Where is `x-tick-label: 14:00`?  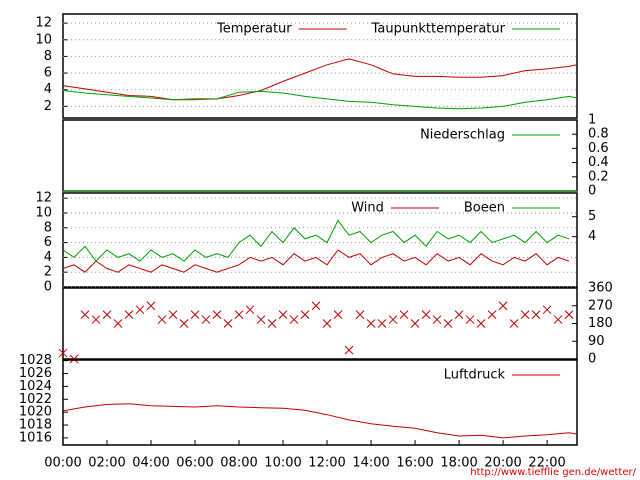 x-tick-label: 14:00 is located at coordinates (370, 463).